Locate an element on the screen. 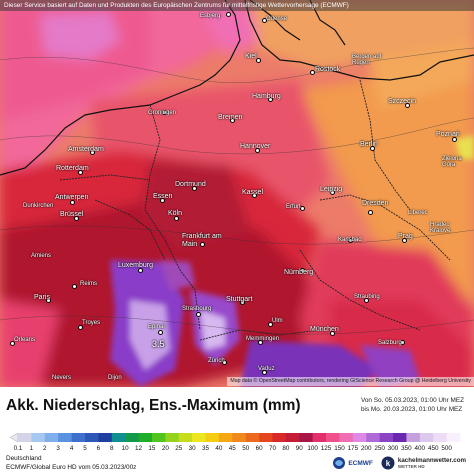 The height and width of the screenshot is (474, 474). legend-tick-label: 40 is located at coordinates (219, 448).